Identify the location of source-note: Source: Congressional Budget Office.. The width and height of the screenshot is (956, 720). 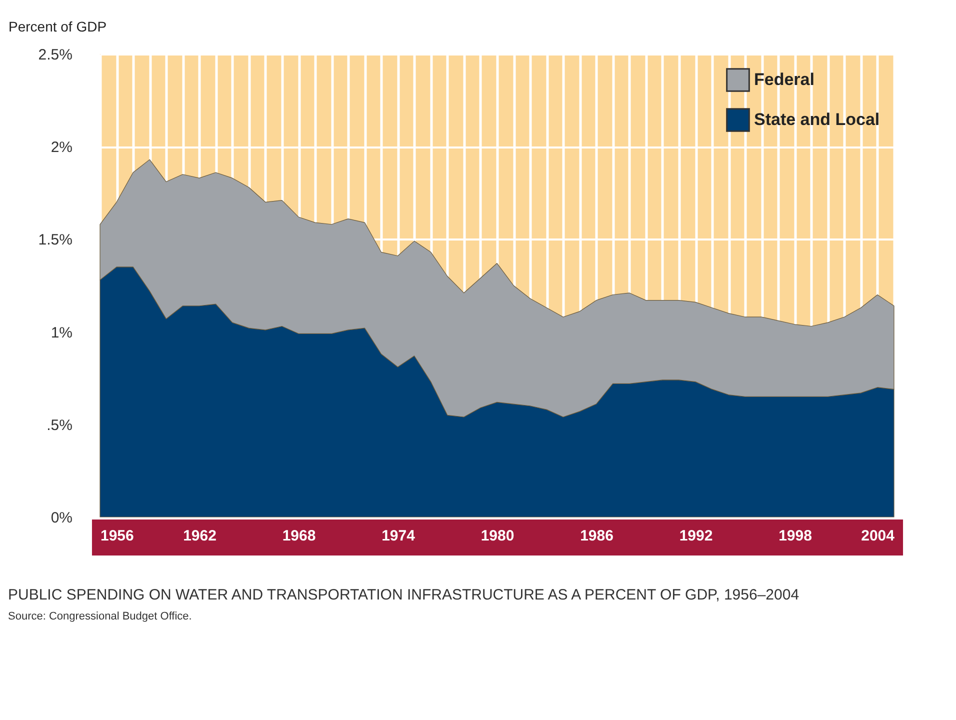
(100, 616).